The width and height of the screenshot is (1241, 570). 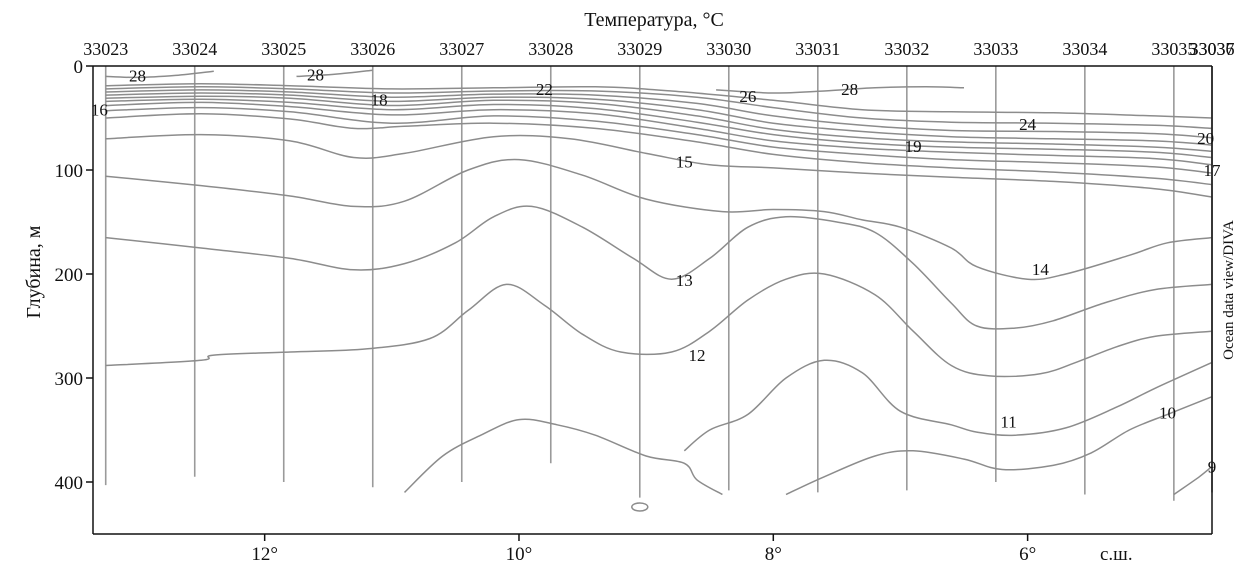 I want to click on station-label: 33037, so click(x=1212, y=49).